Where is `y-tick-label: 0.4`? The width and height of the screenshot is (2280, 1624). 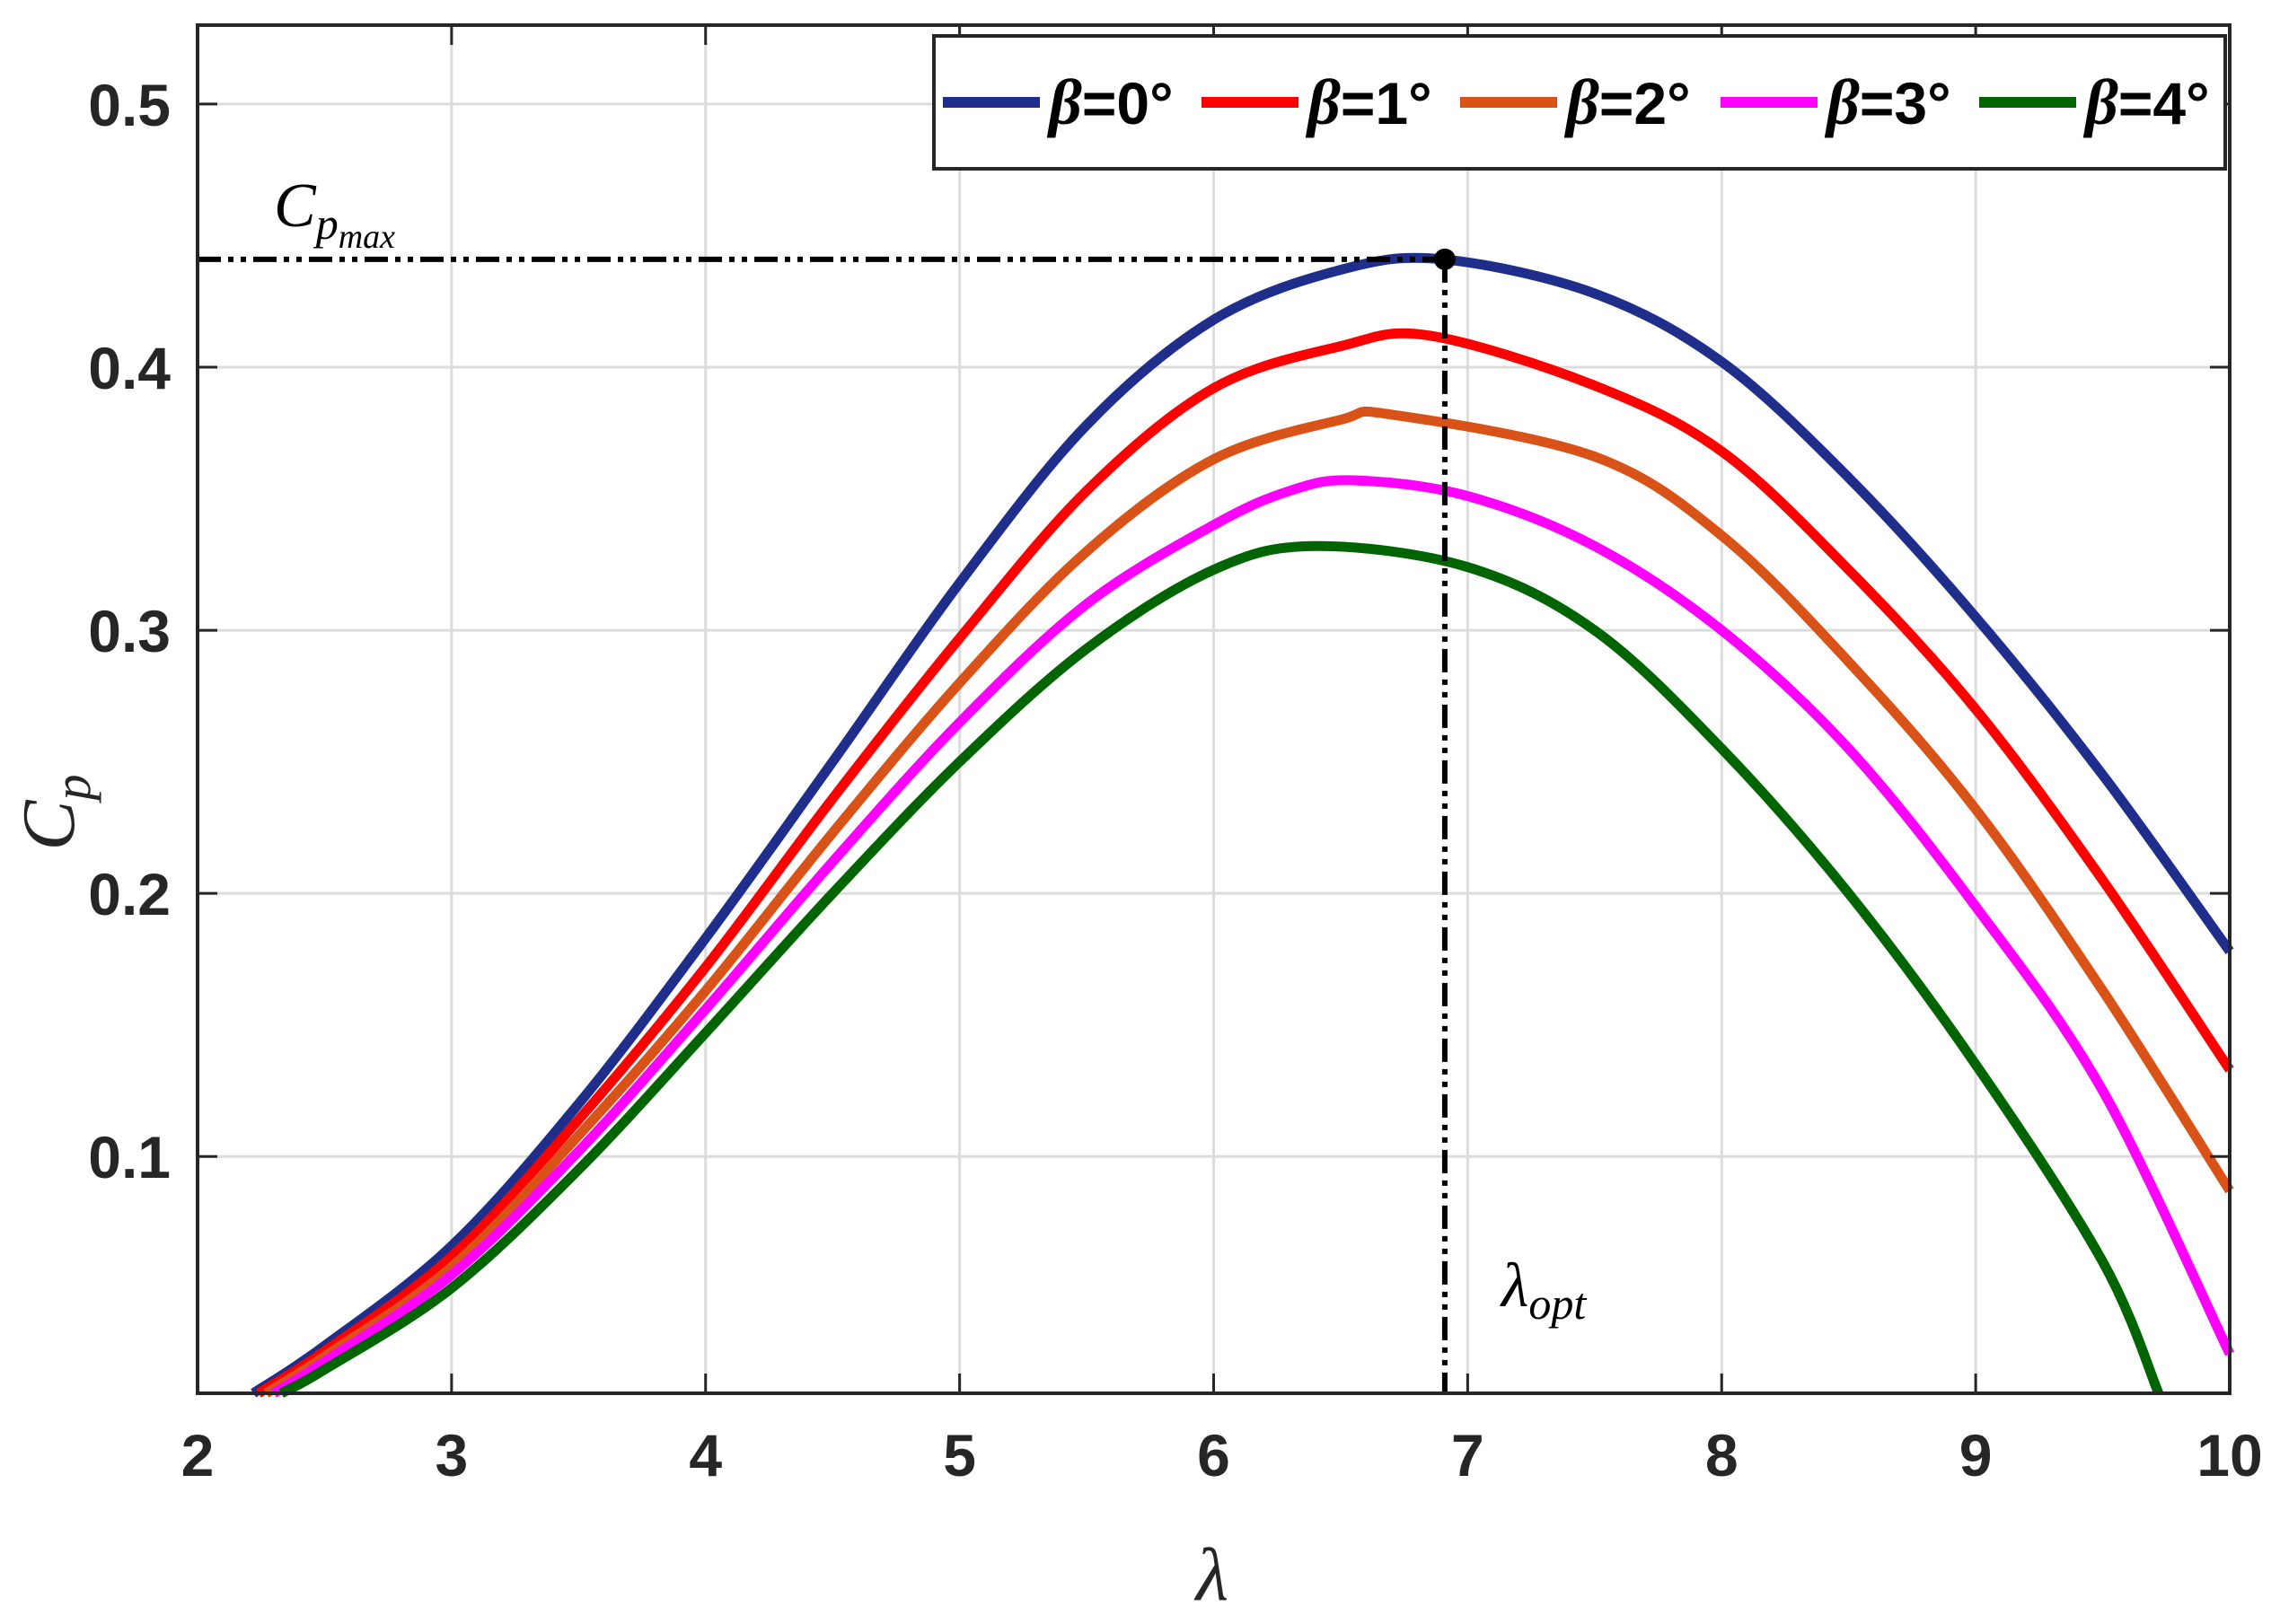 y-tick-label: 0.4 is located at coordinates (129, 368).